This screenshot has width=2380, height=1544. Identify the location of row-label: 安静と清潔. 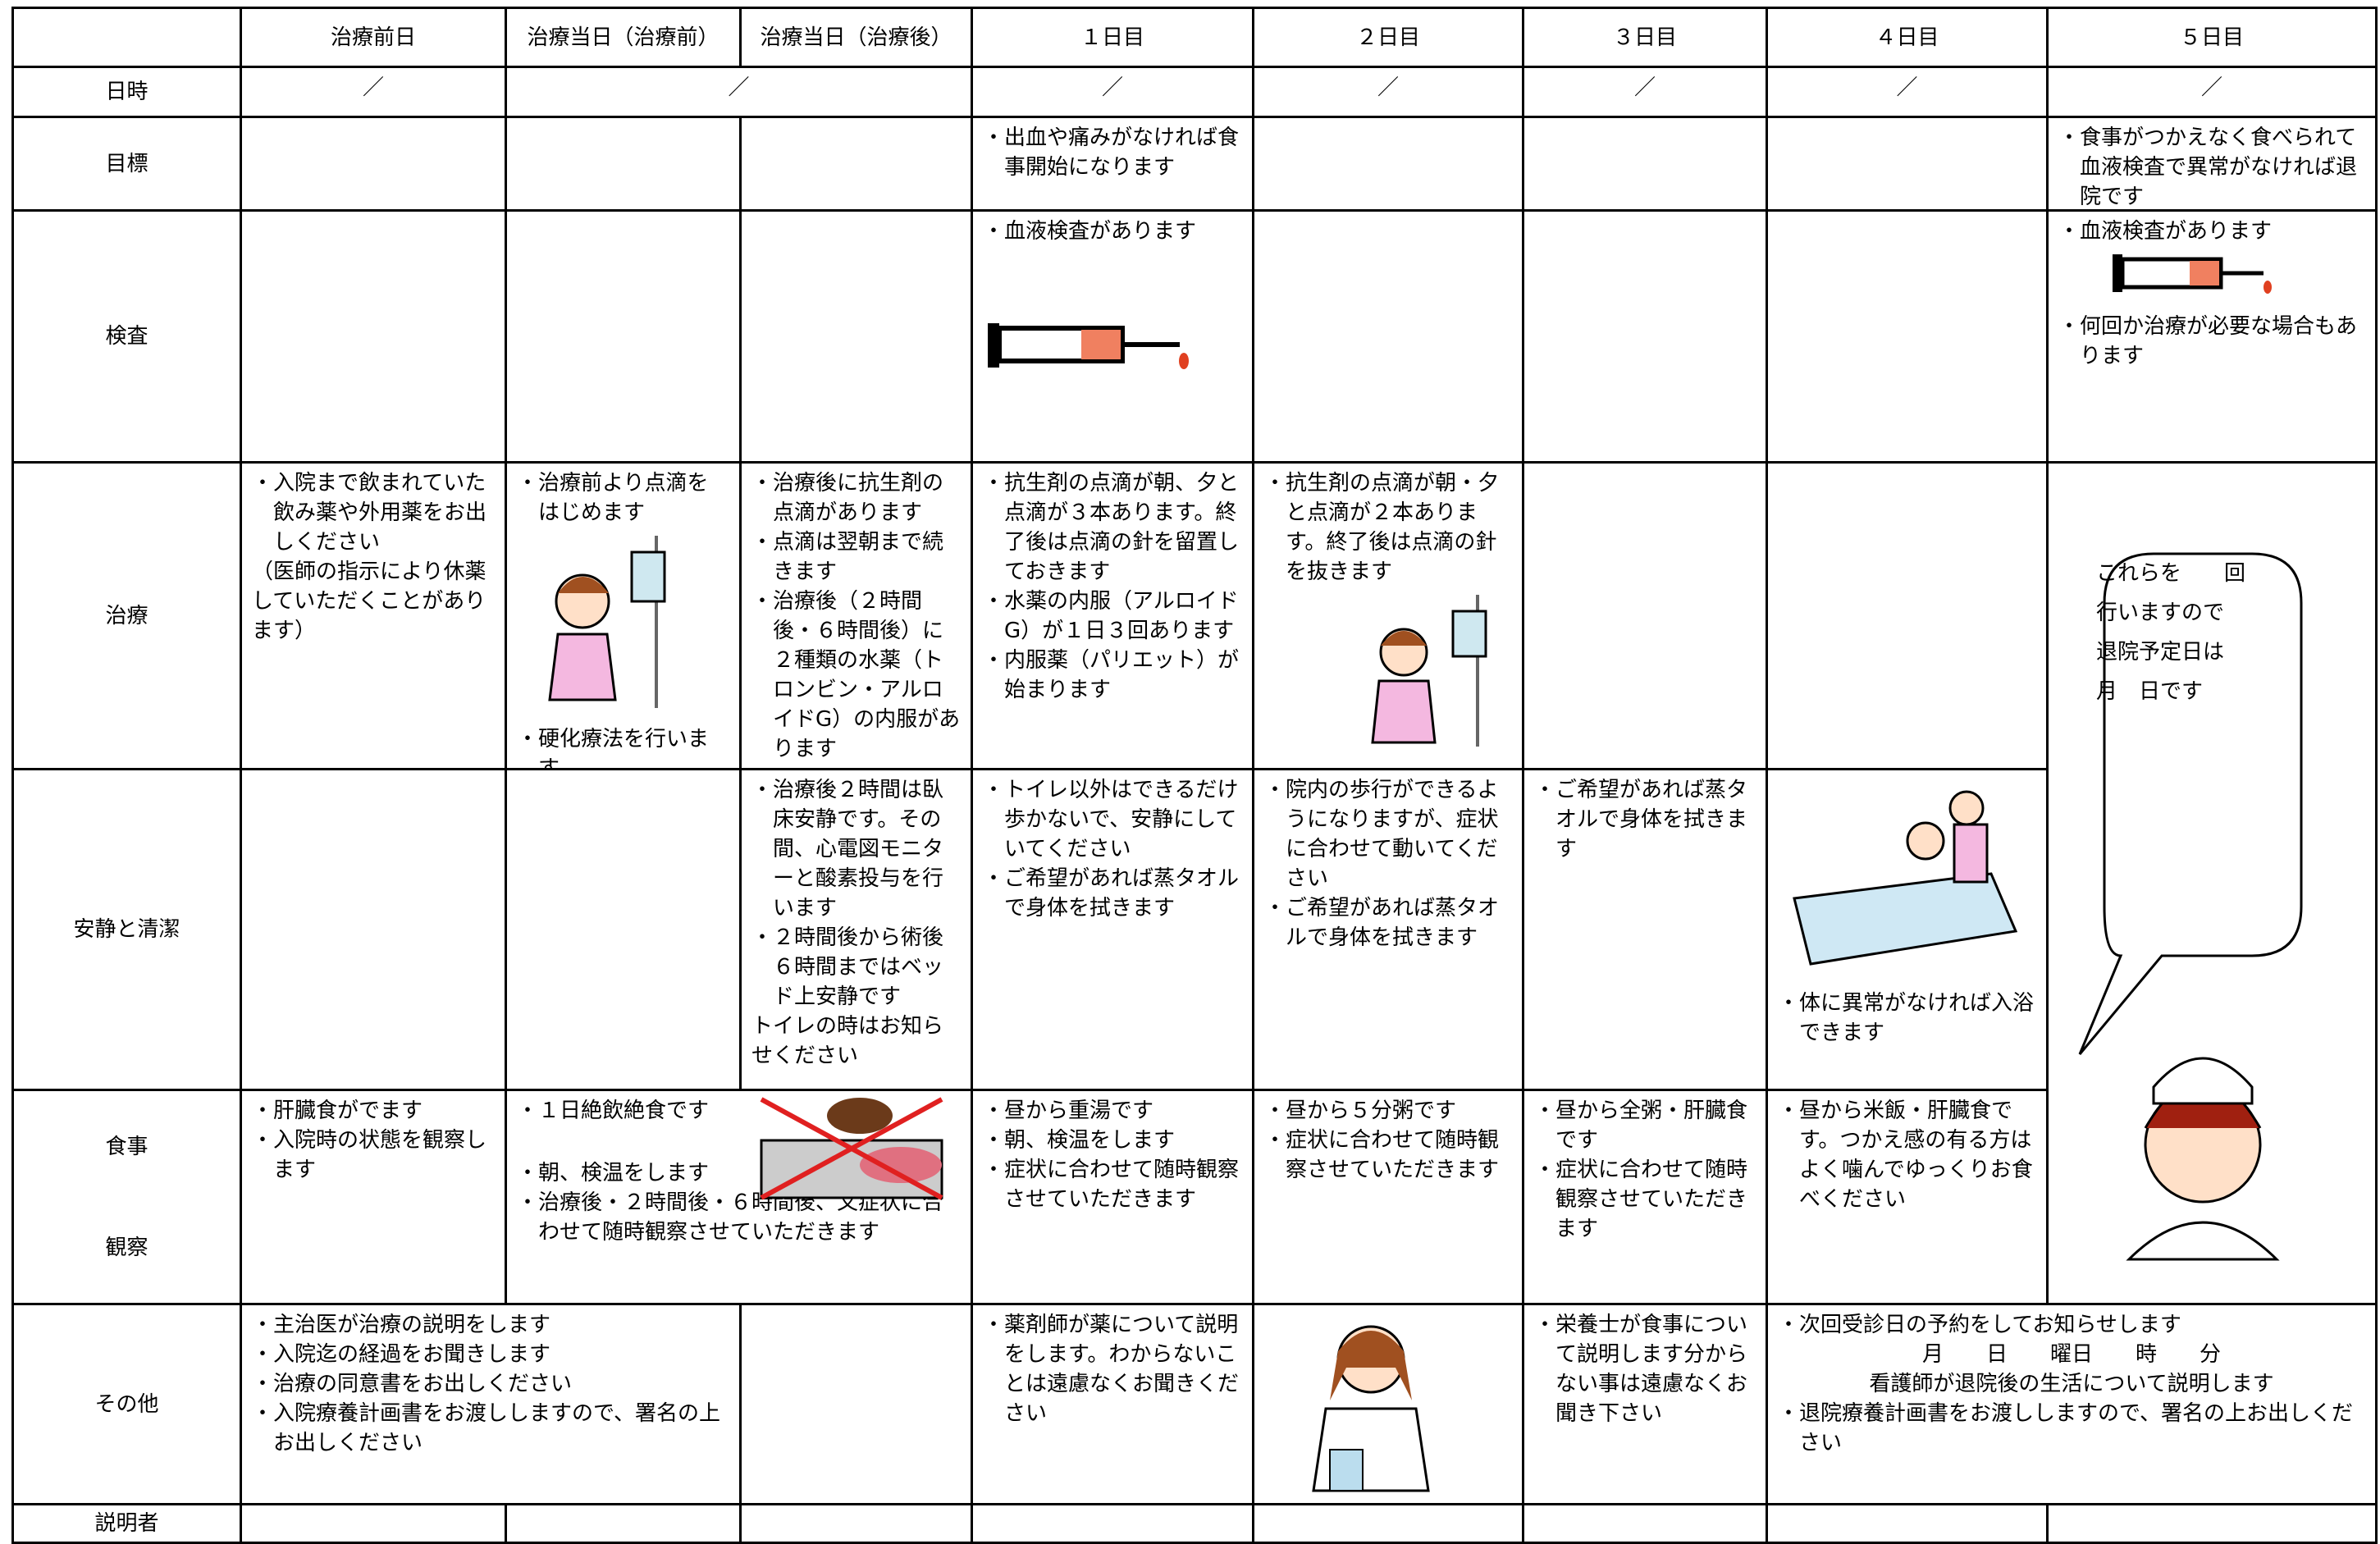
(126, 929).